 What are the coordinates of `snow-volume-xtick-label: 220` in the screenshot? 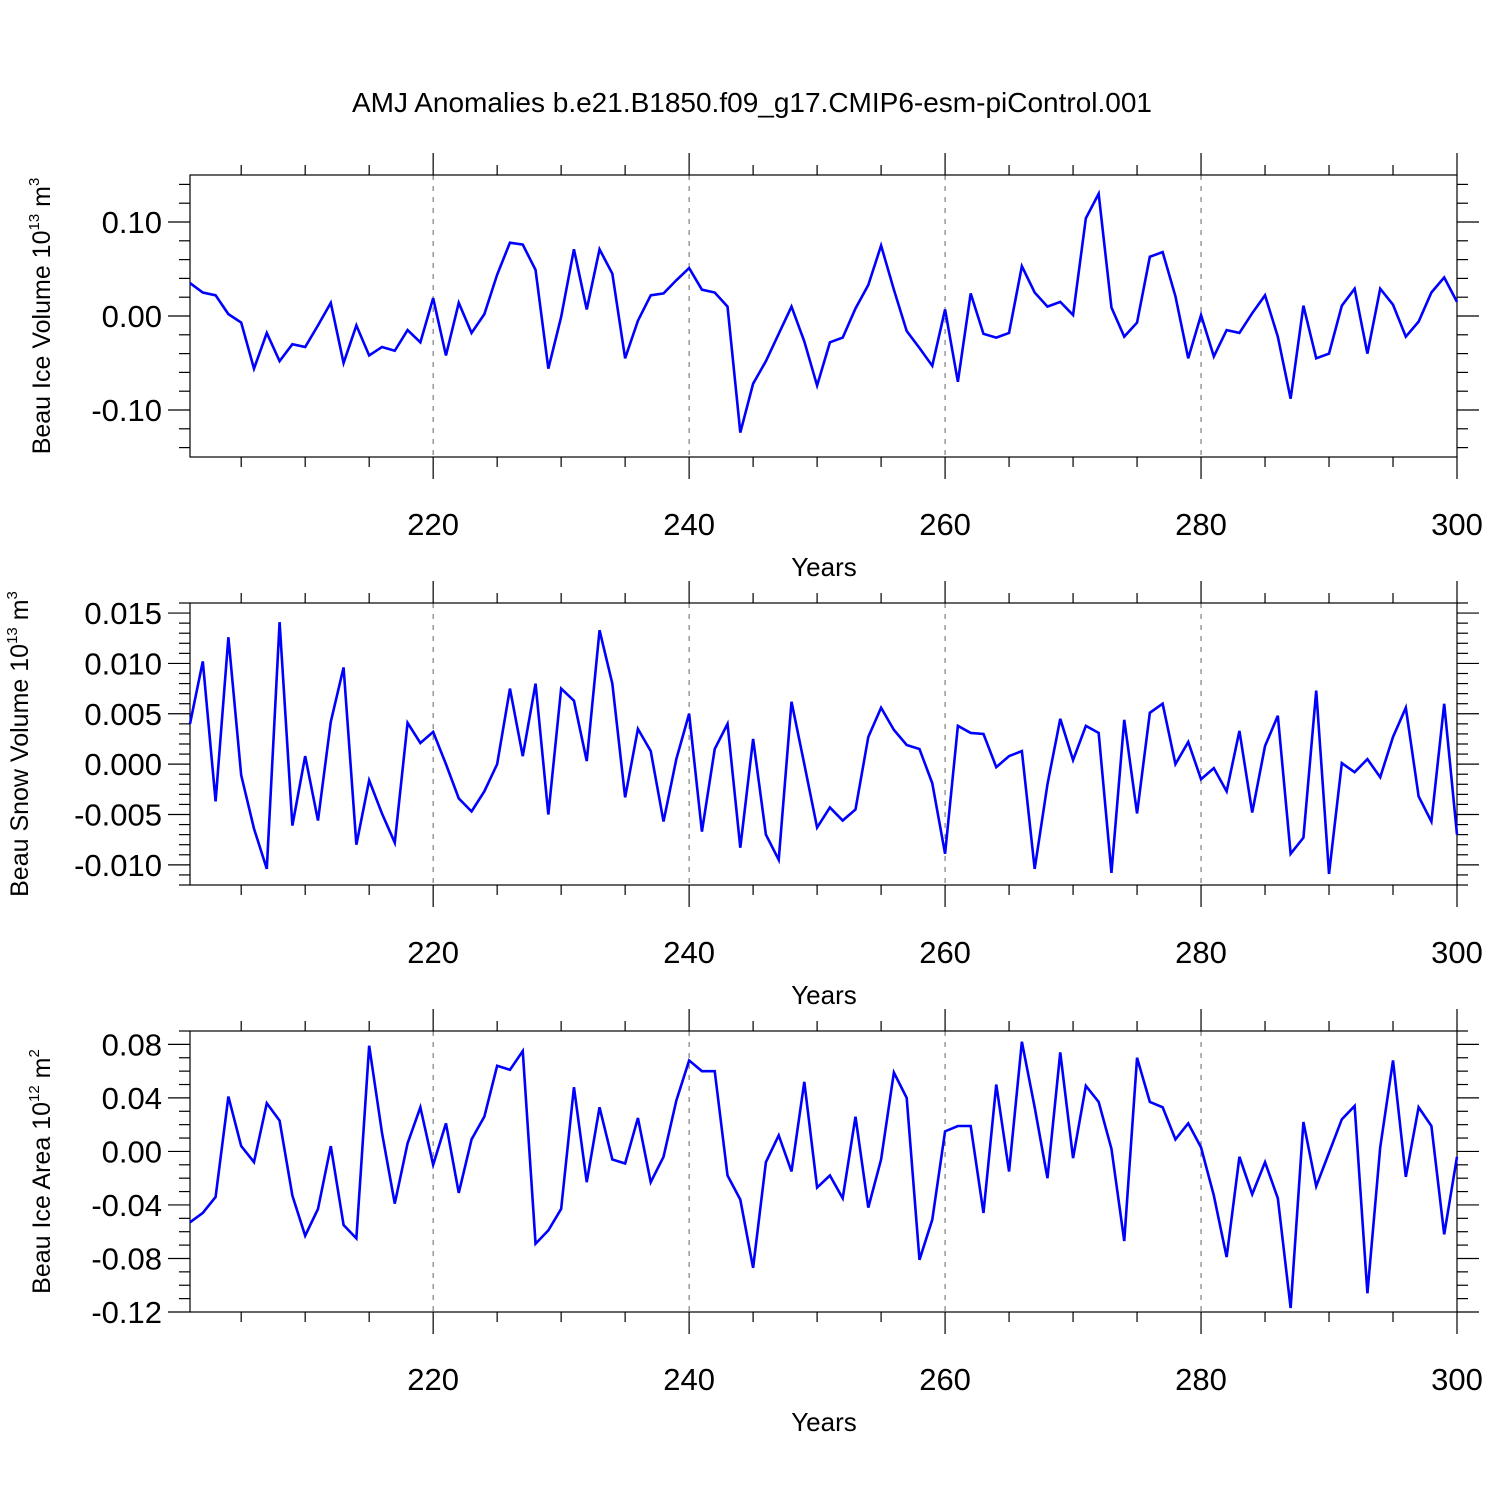 It's located at (433, 952).